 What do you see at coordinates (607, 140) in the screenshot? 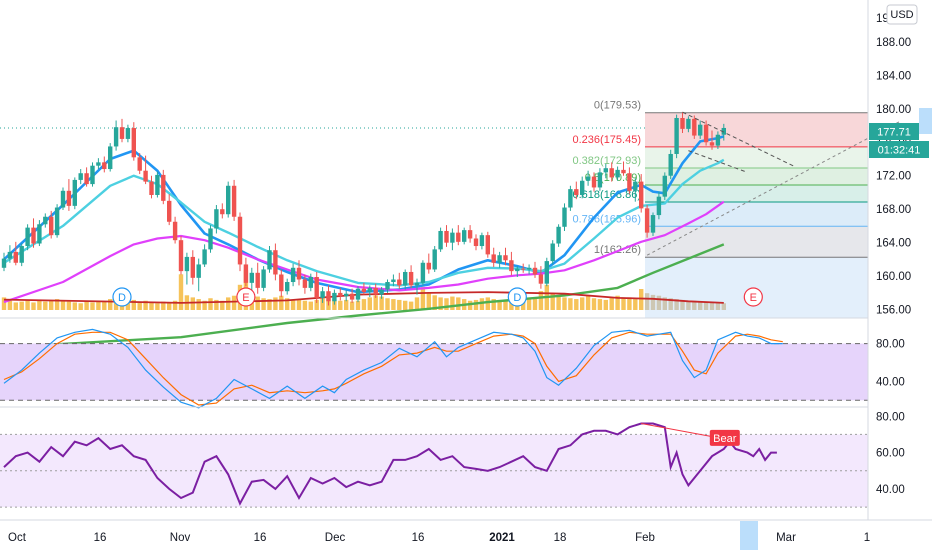
I see `fib-level-label: 0.236(175.45)` at bounding box center [607, 140].